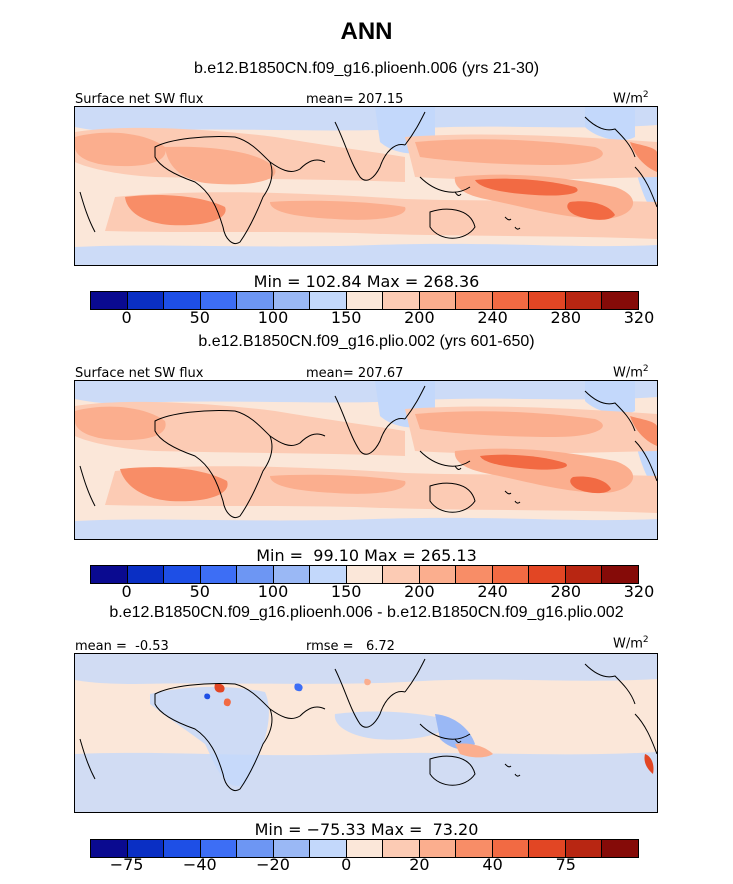  I want to click on panel1-na-blue, so click(610, 124).